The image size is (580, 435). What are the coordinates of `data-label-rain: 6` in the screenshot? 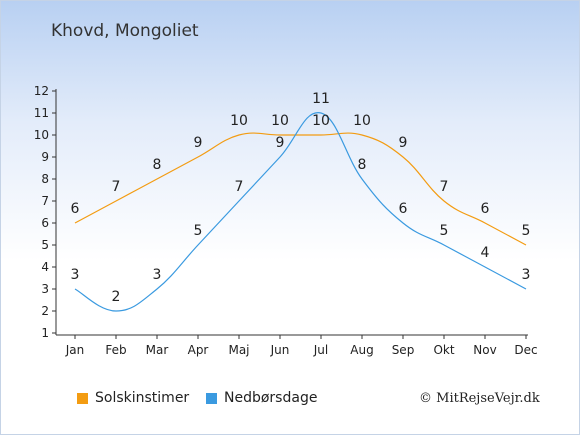 It's located at (403, 209).